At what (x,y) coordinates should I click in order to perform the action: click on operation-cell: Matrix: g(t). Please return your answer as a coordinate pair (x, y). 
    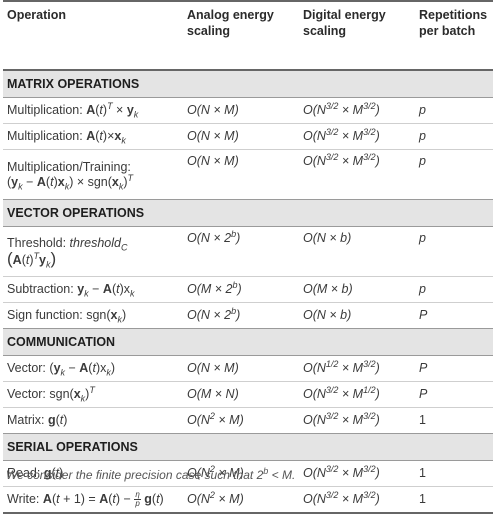
    Looking at the image, I should click on (37, 420).